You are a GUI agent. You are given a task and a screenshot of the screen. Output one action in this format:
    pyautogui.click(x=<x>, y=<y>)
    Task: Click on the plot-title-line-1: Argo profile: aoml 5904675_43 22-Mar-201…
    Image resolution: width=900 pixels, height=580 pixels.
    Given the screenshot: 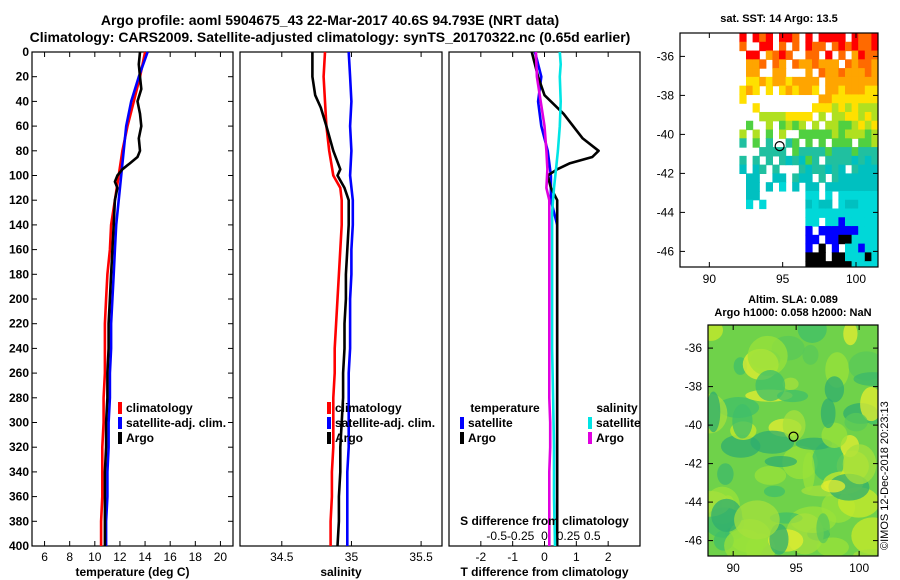 What is the action you would take?
    pyautogui.click(x=330, y=20)
    